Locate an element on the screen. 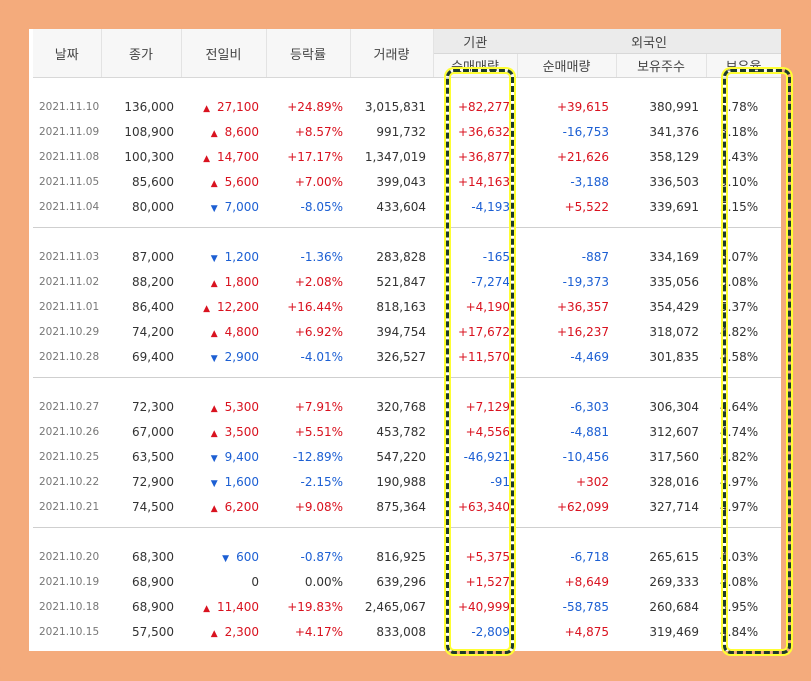 The image size is (811, 681). cell-rate: +13.81% is located at coordinates (308, 648).